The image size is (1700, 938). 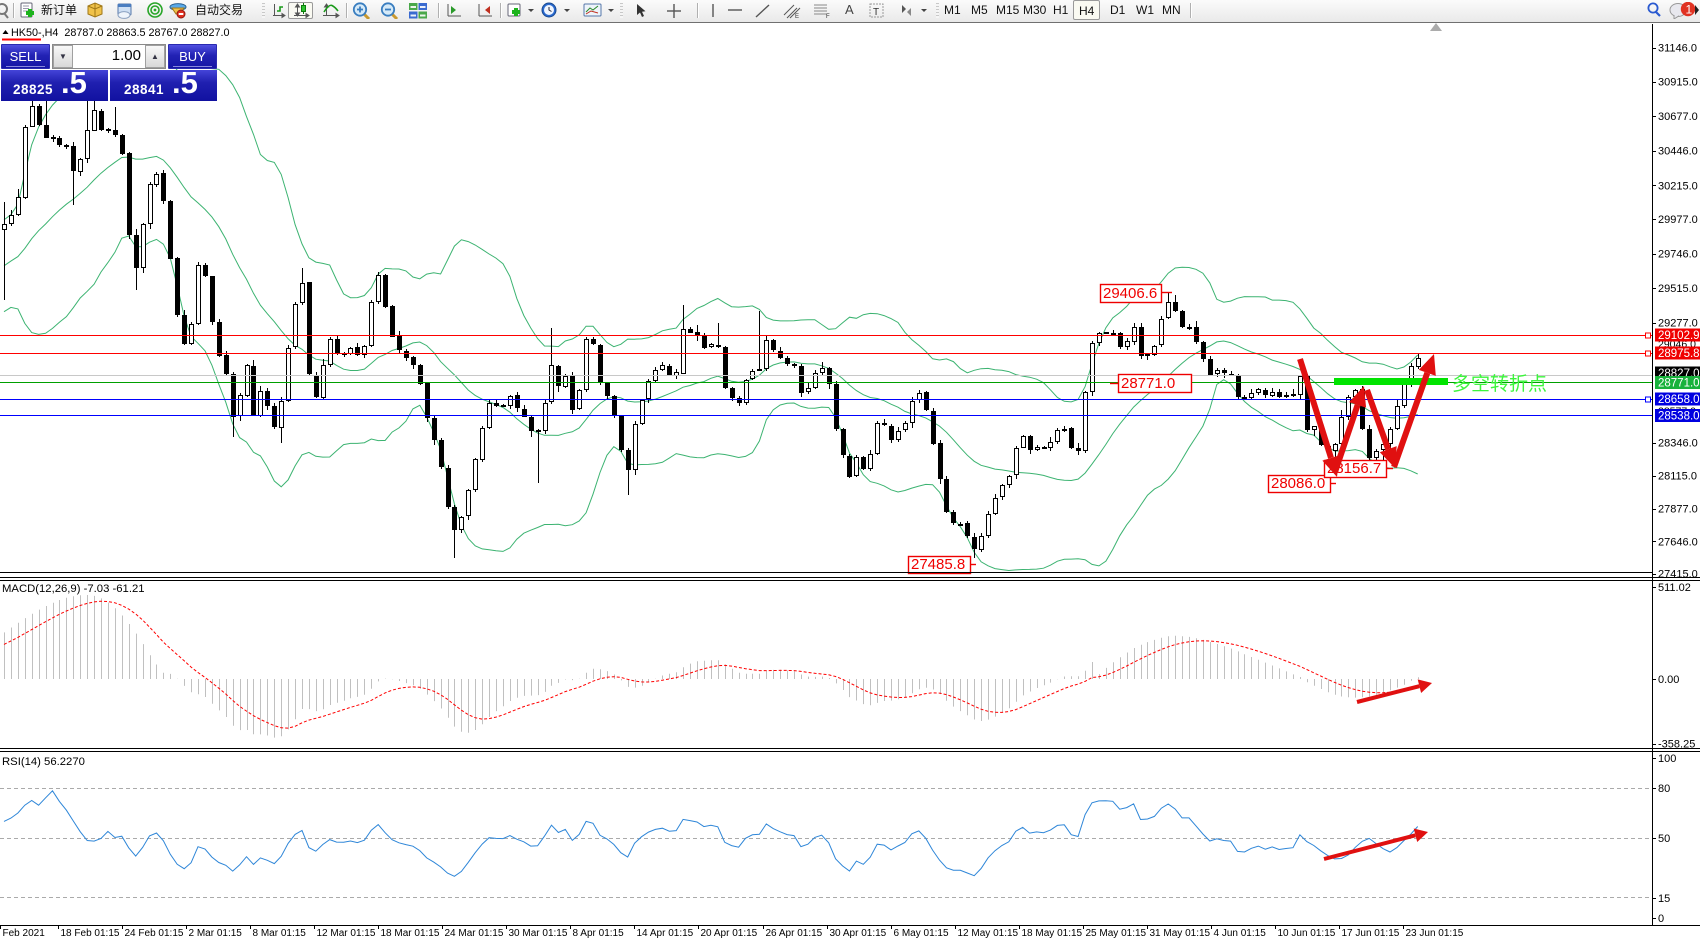 What do you see at coordinates (346, 933) in the screenshot?
I see `svg-text: 12 Mar 01:15` at bounding box center [346, 933].